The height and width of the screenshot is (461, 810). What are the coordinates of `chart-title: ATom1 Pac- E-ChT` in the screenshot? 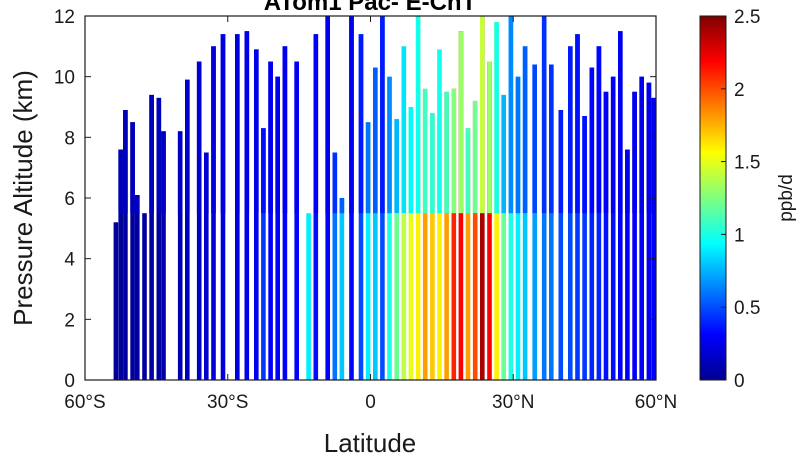 It's located at (370, 8).